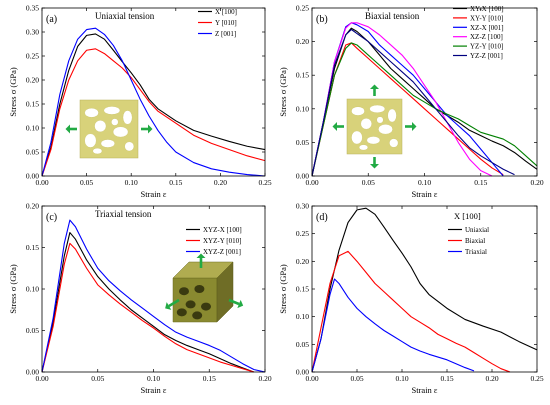 Image resolution: width=550 pixels, height=405 pixels. What do you see at coordinates (302, 108) in the screenshot?
I see `y-tick-label-b-2: 0.10` at bounding box center [302, 108].